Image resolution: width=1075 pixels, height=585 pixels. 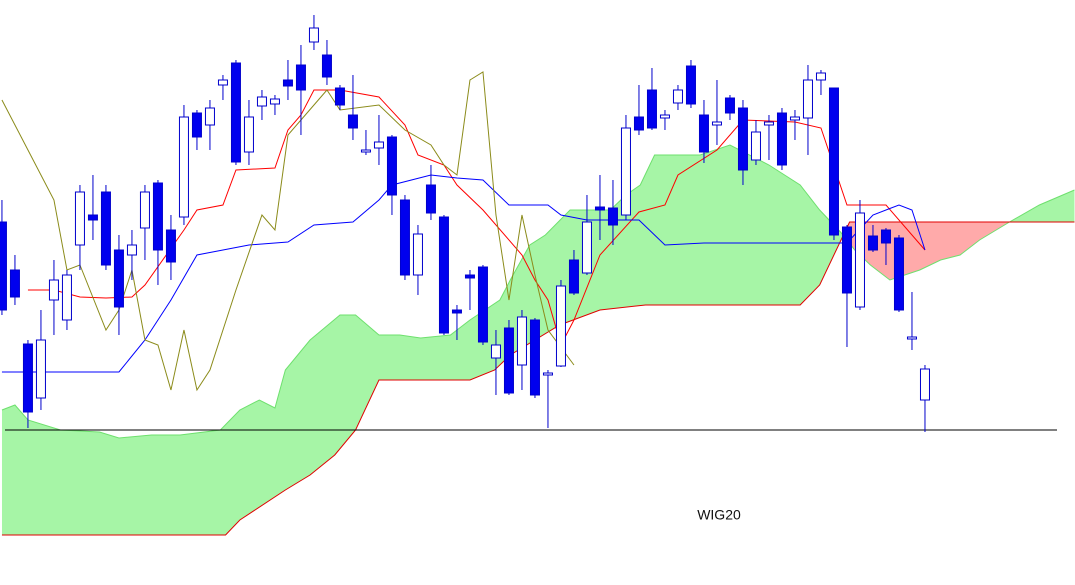 I want to click on chart-title: WIG20, so click(x=719, y=515).